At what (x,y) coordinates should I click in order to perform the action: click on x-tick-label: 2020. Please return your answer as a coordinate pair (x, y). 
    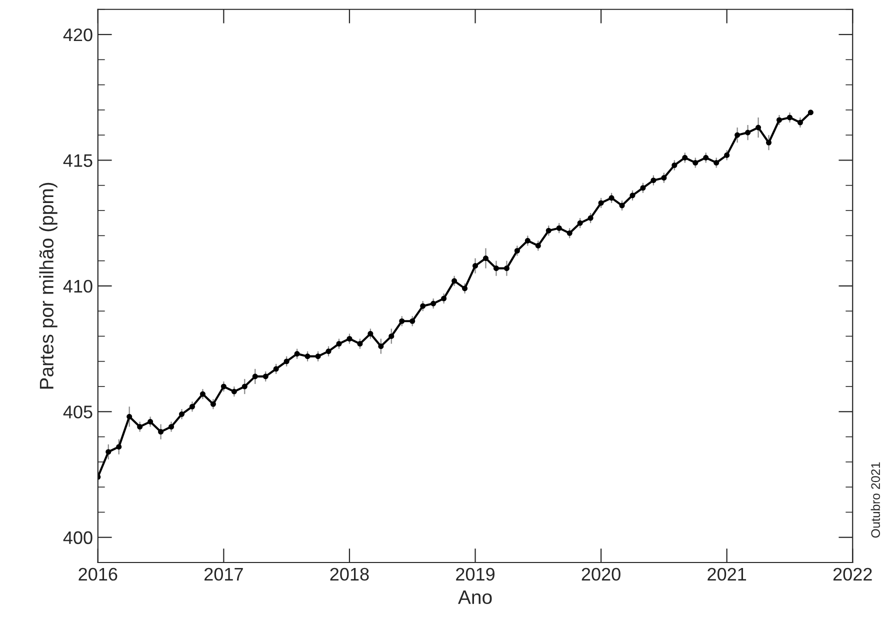
    Looking at the image, I should click on (601, 574).